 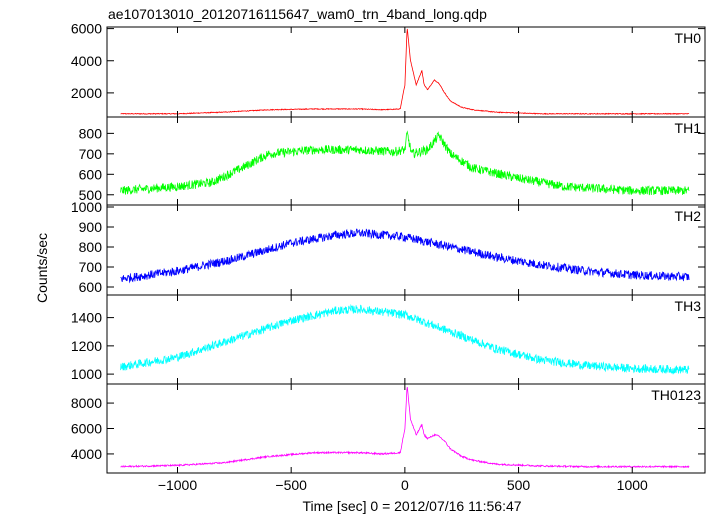 I want to click on panel-label: TH1, so click(x=688, y=128).